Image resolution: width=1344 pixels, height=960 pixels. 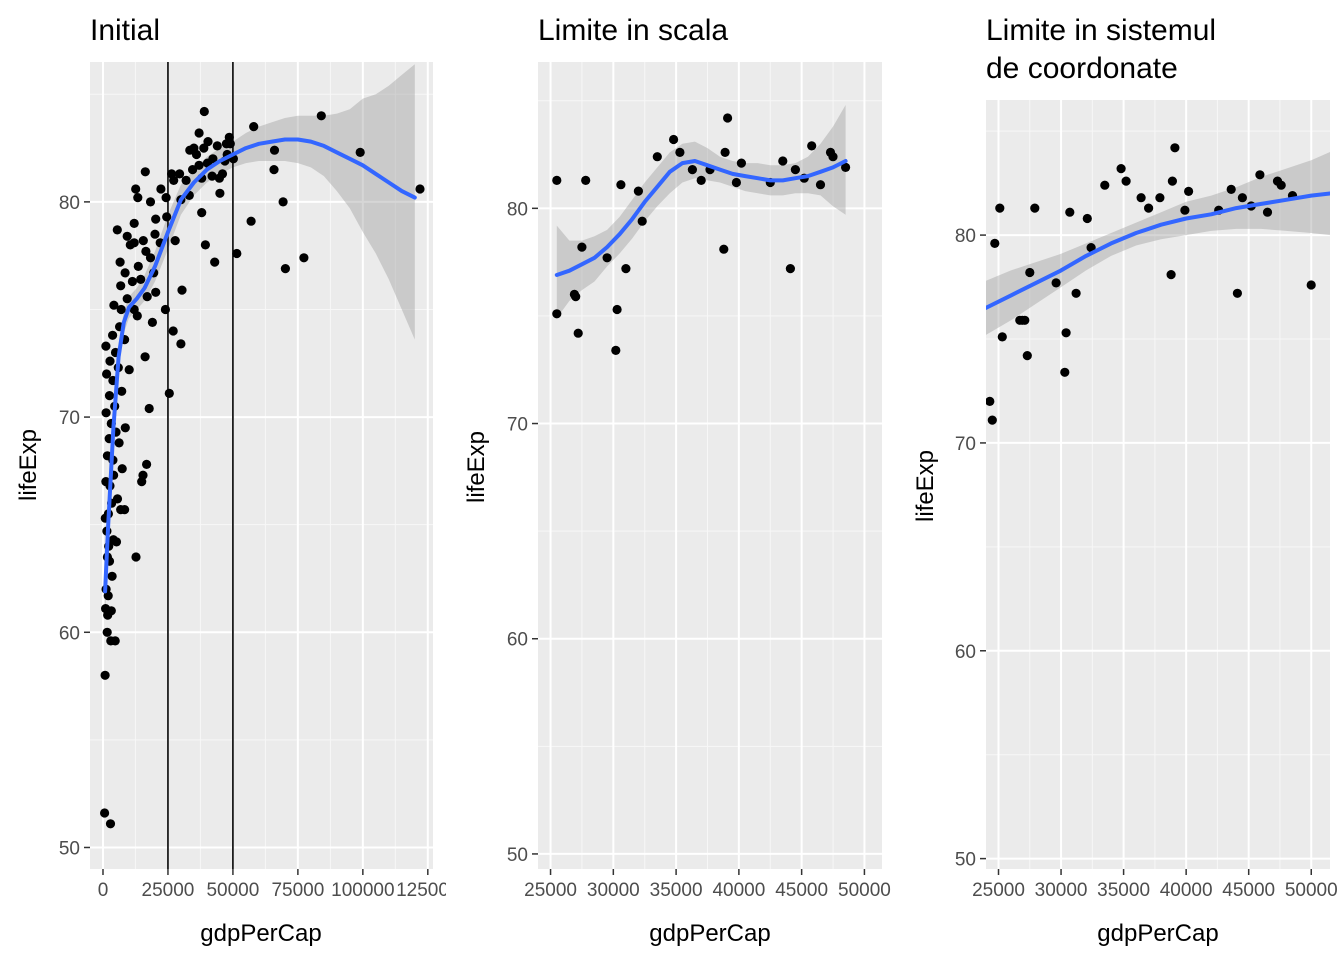 What do you see at coordinates (676, 890) in the screenshot?
I see `x-tick-label: 35000` at bounding box center [676, 890].